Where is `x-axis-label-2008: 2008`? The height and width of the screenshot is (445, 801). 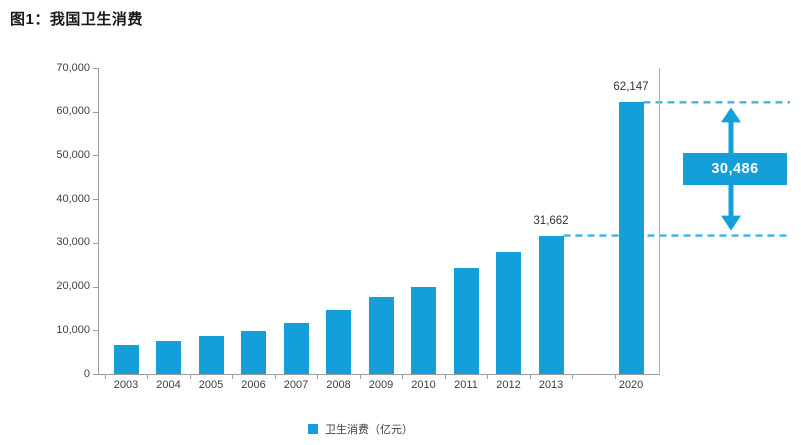
x-axis-label-2008: 2008 is located at coordinates (338, 385).